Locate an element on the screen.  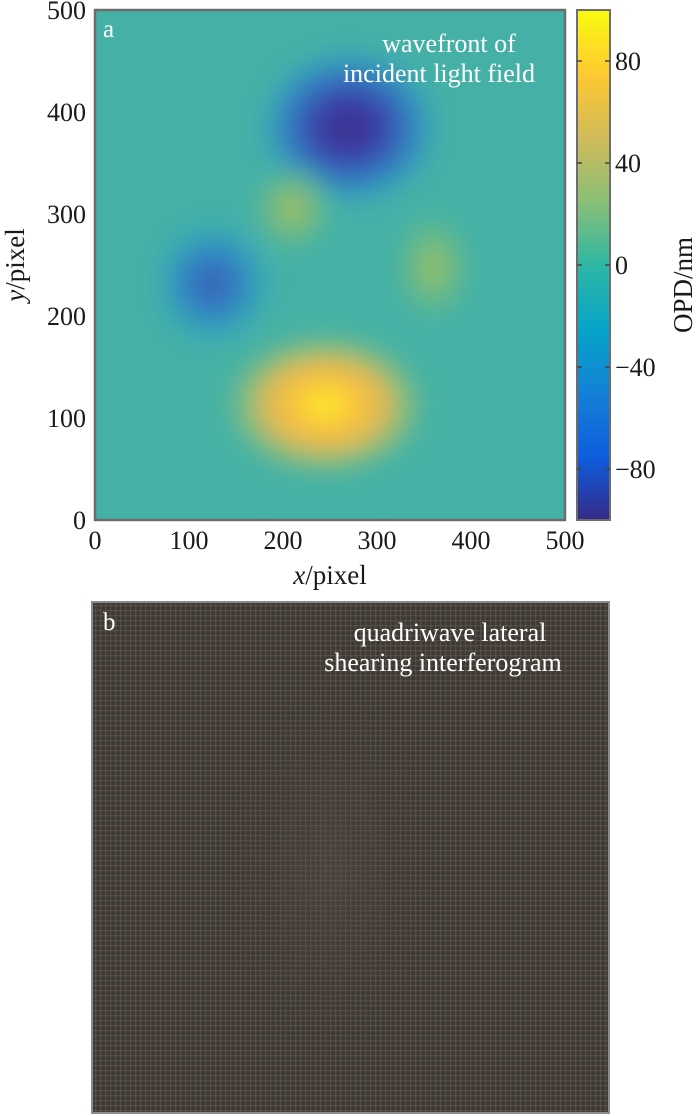
colorbar-tick-label: −40 is located at coordinates (635, 367).